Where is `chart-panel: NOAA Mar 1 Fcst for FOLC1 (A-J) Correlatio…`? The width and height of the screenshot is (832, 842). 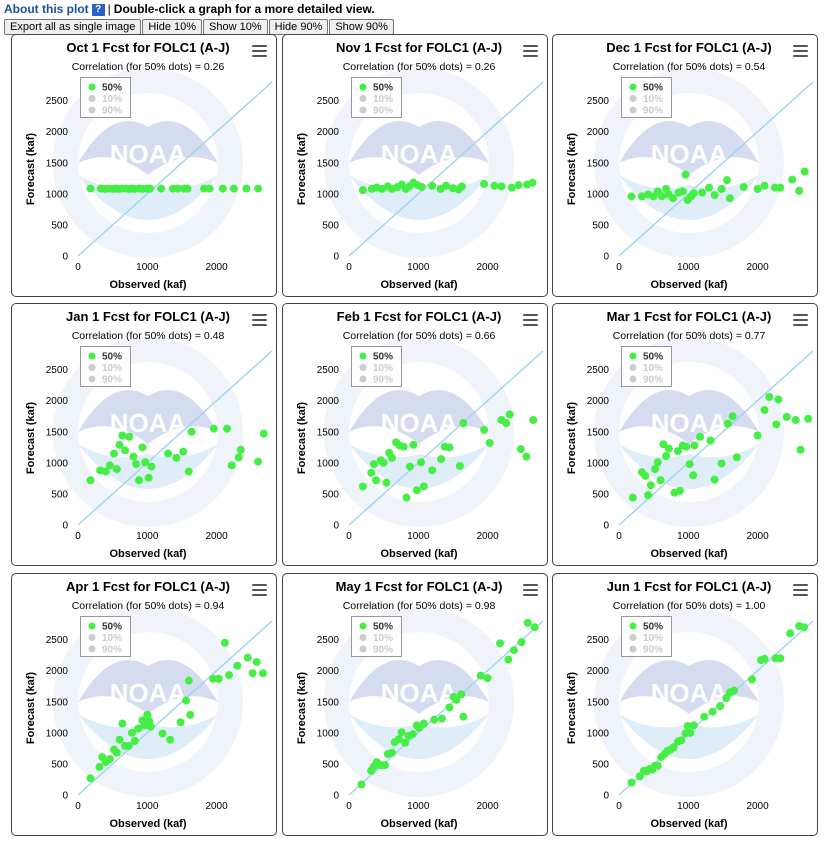 chart-panel: NOAA Mar 1 Fcst for FOLC1 (A-J) Correlatio… is located at coordinates (685, 434).